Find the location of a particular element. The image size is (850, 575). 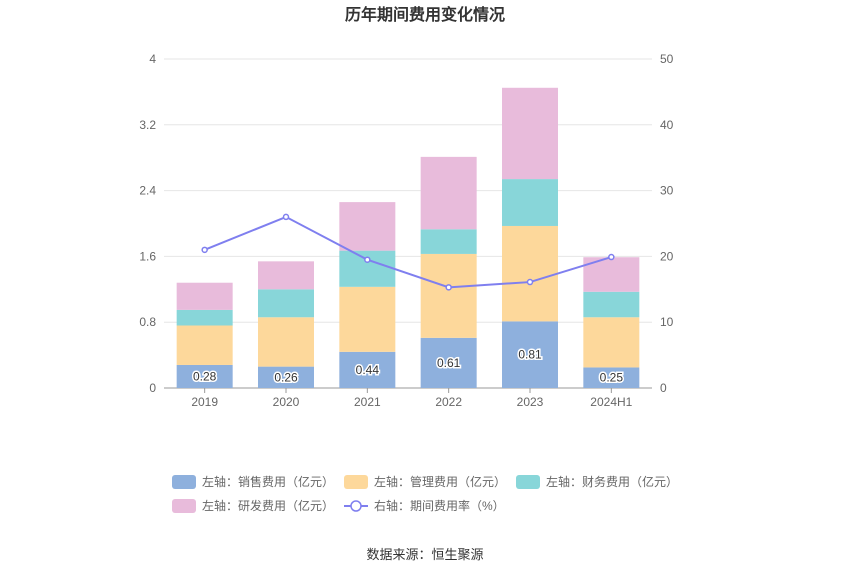

bar-value-label: 0.26 is located at coordinates (286, 377).